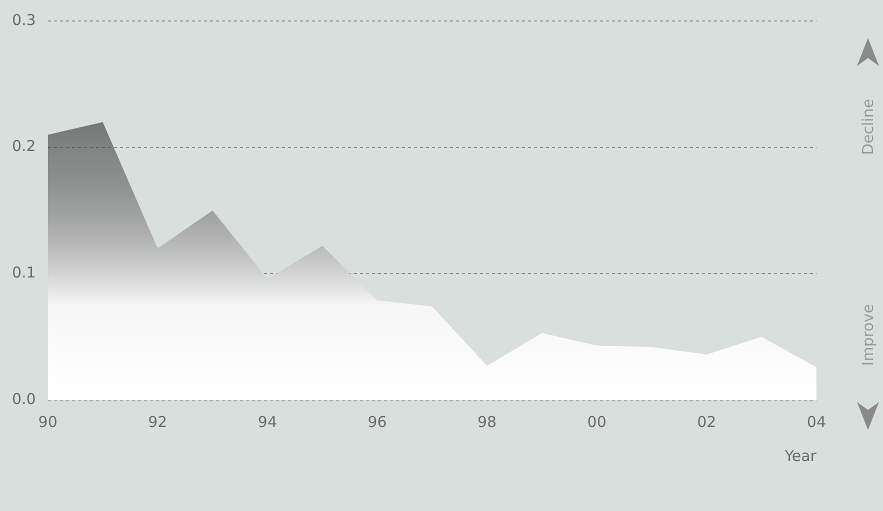 This screenshot has height=511, width=883. Describe the element at coordinates (487, 421) in the screenshot. I see `x-tick-label: 98` at that location.